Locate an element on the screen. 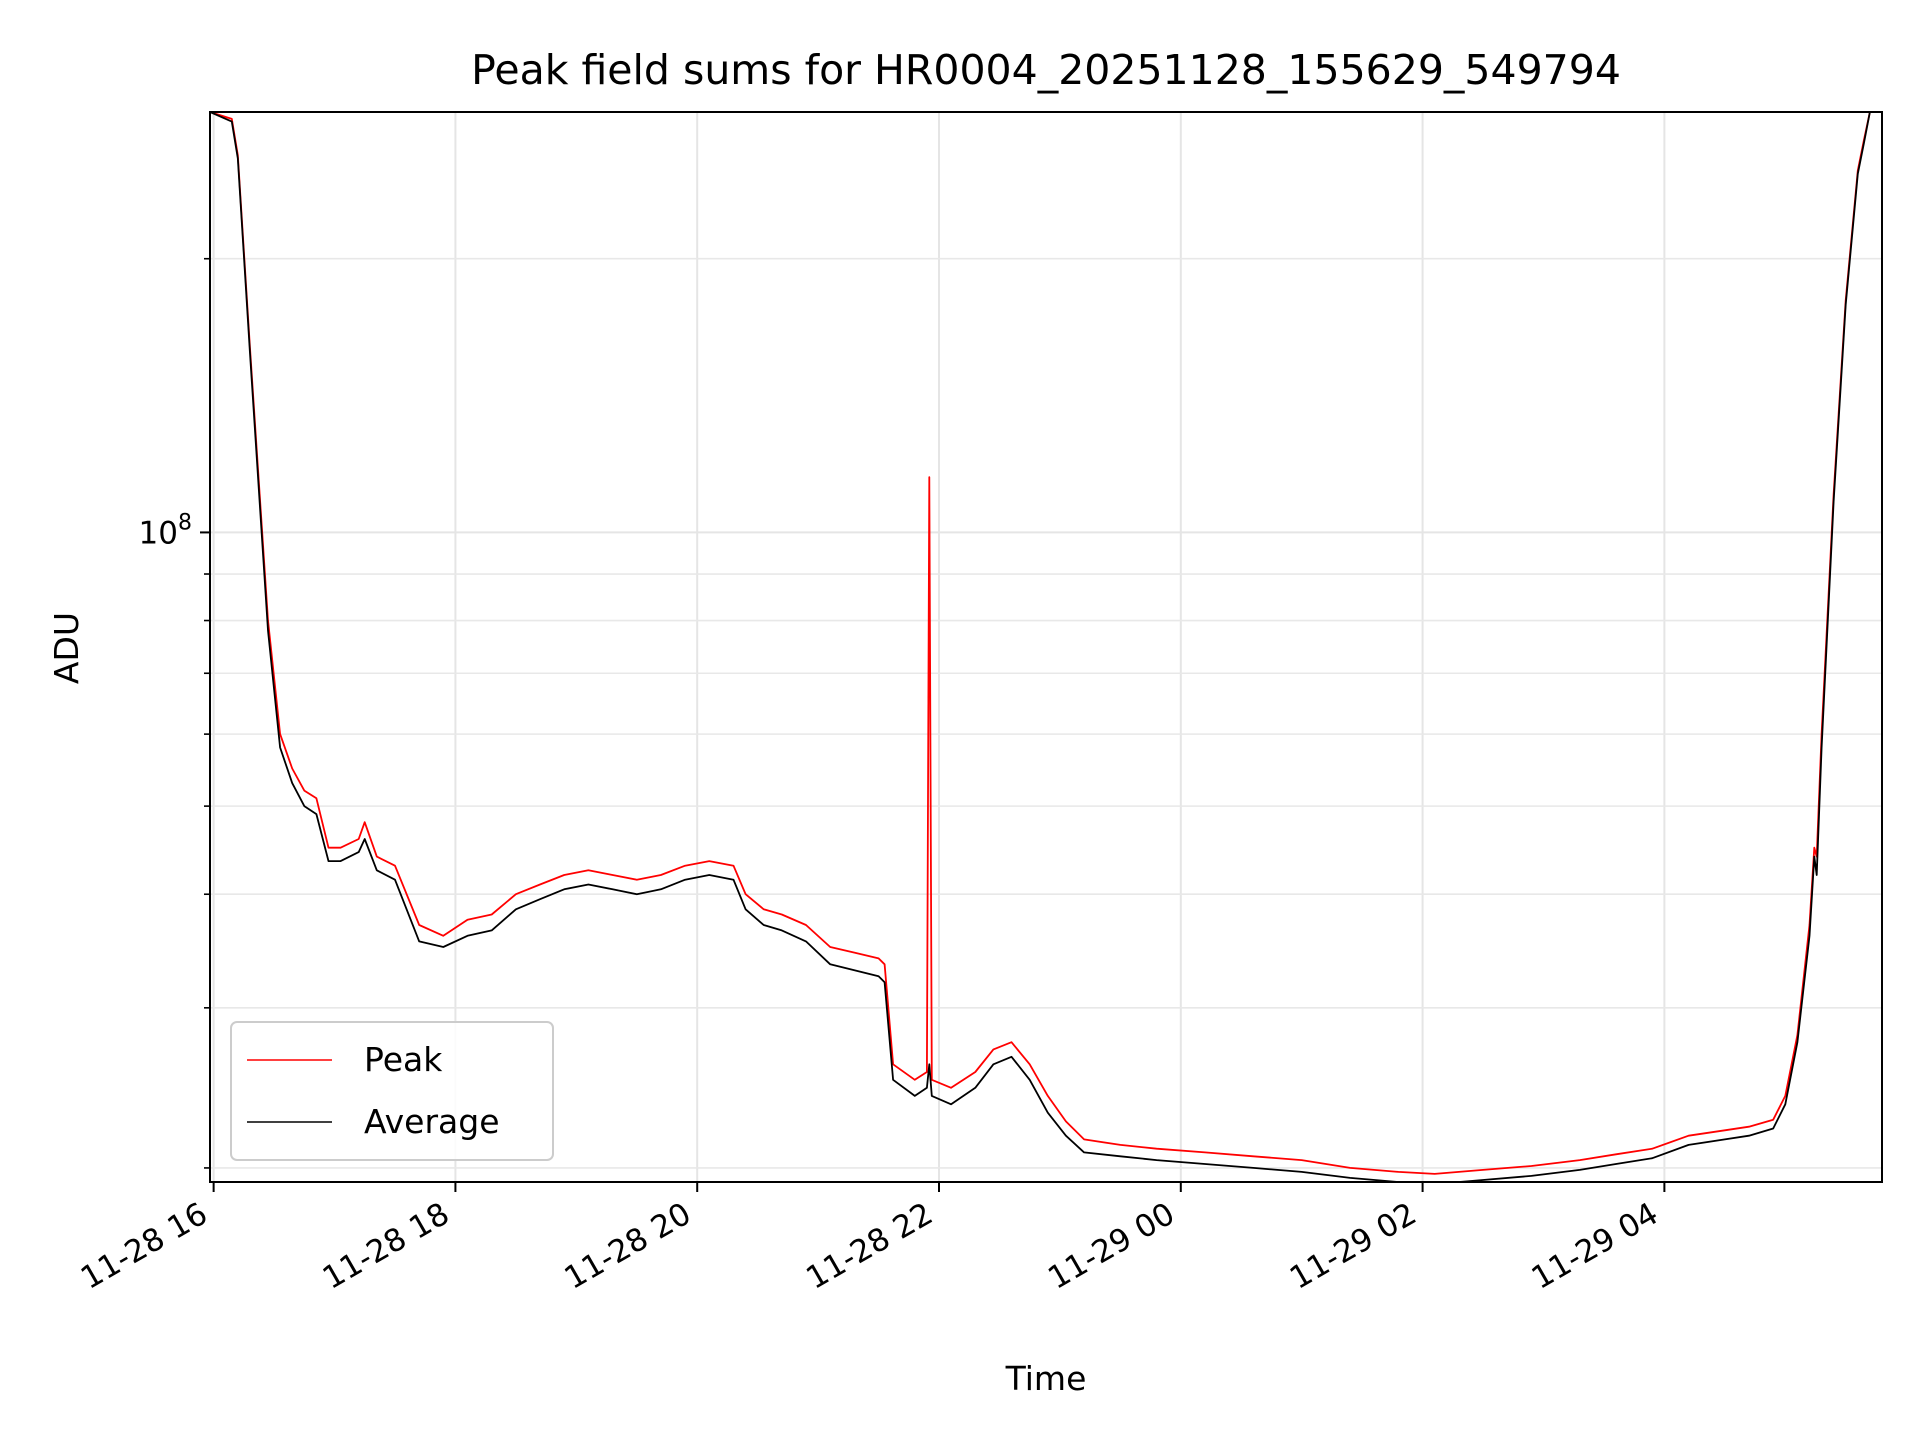 This screenshot has width=1920, height=1440. legend: Peak Average is located at coordinates (392, 1091).